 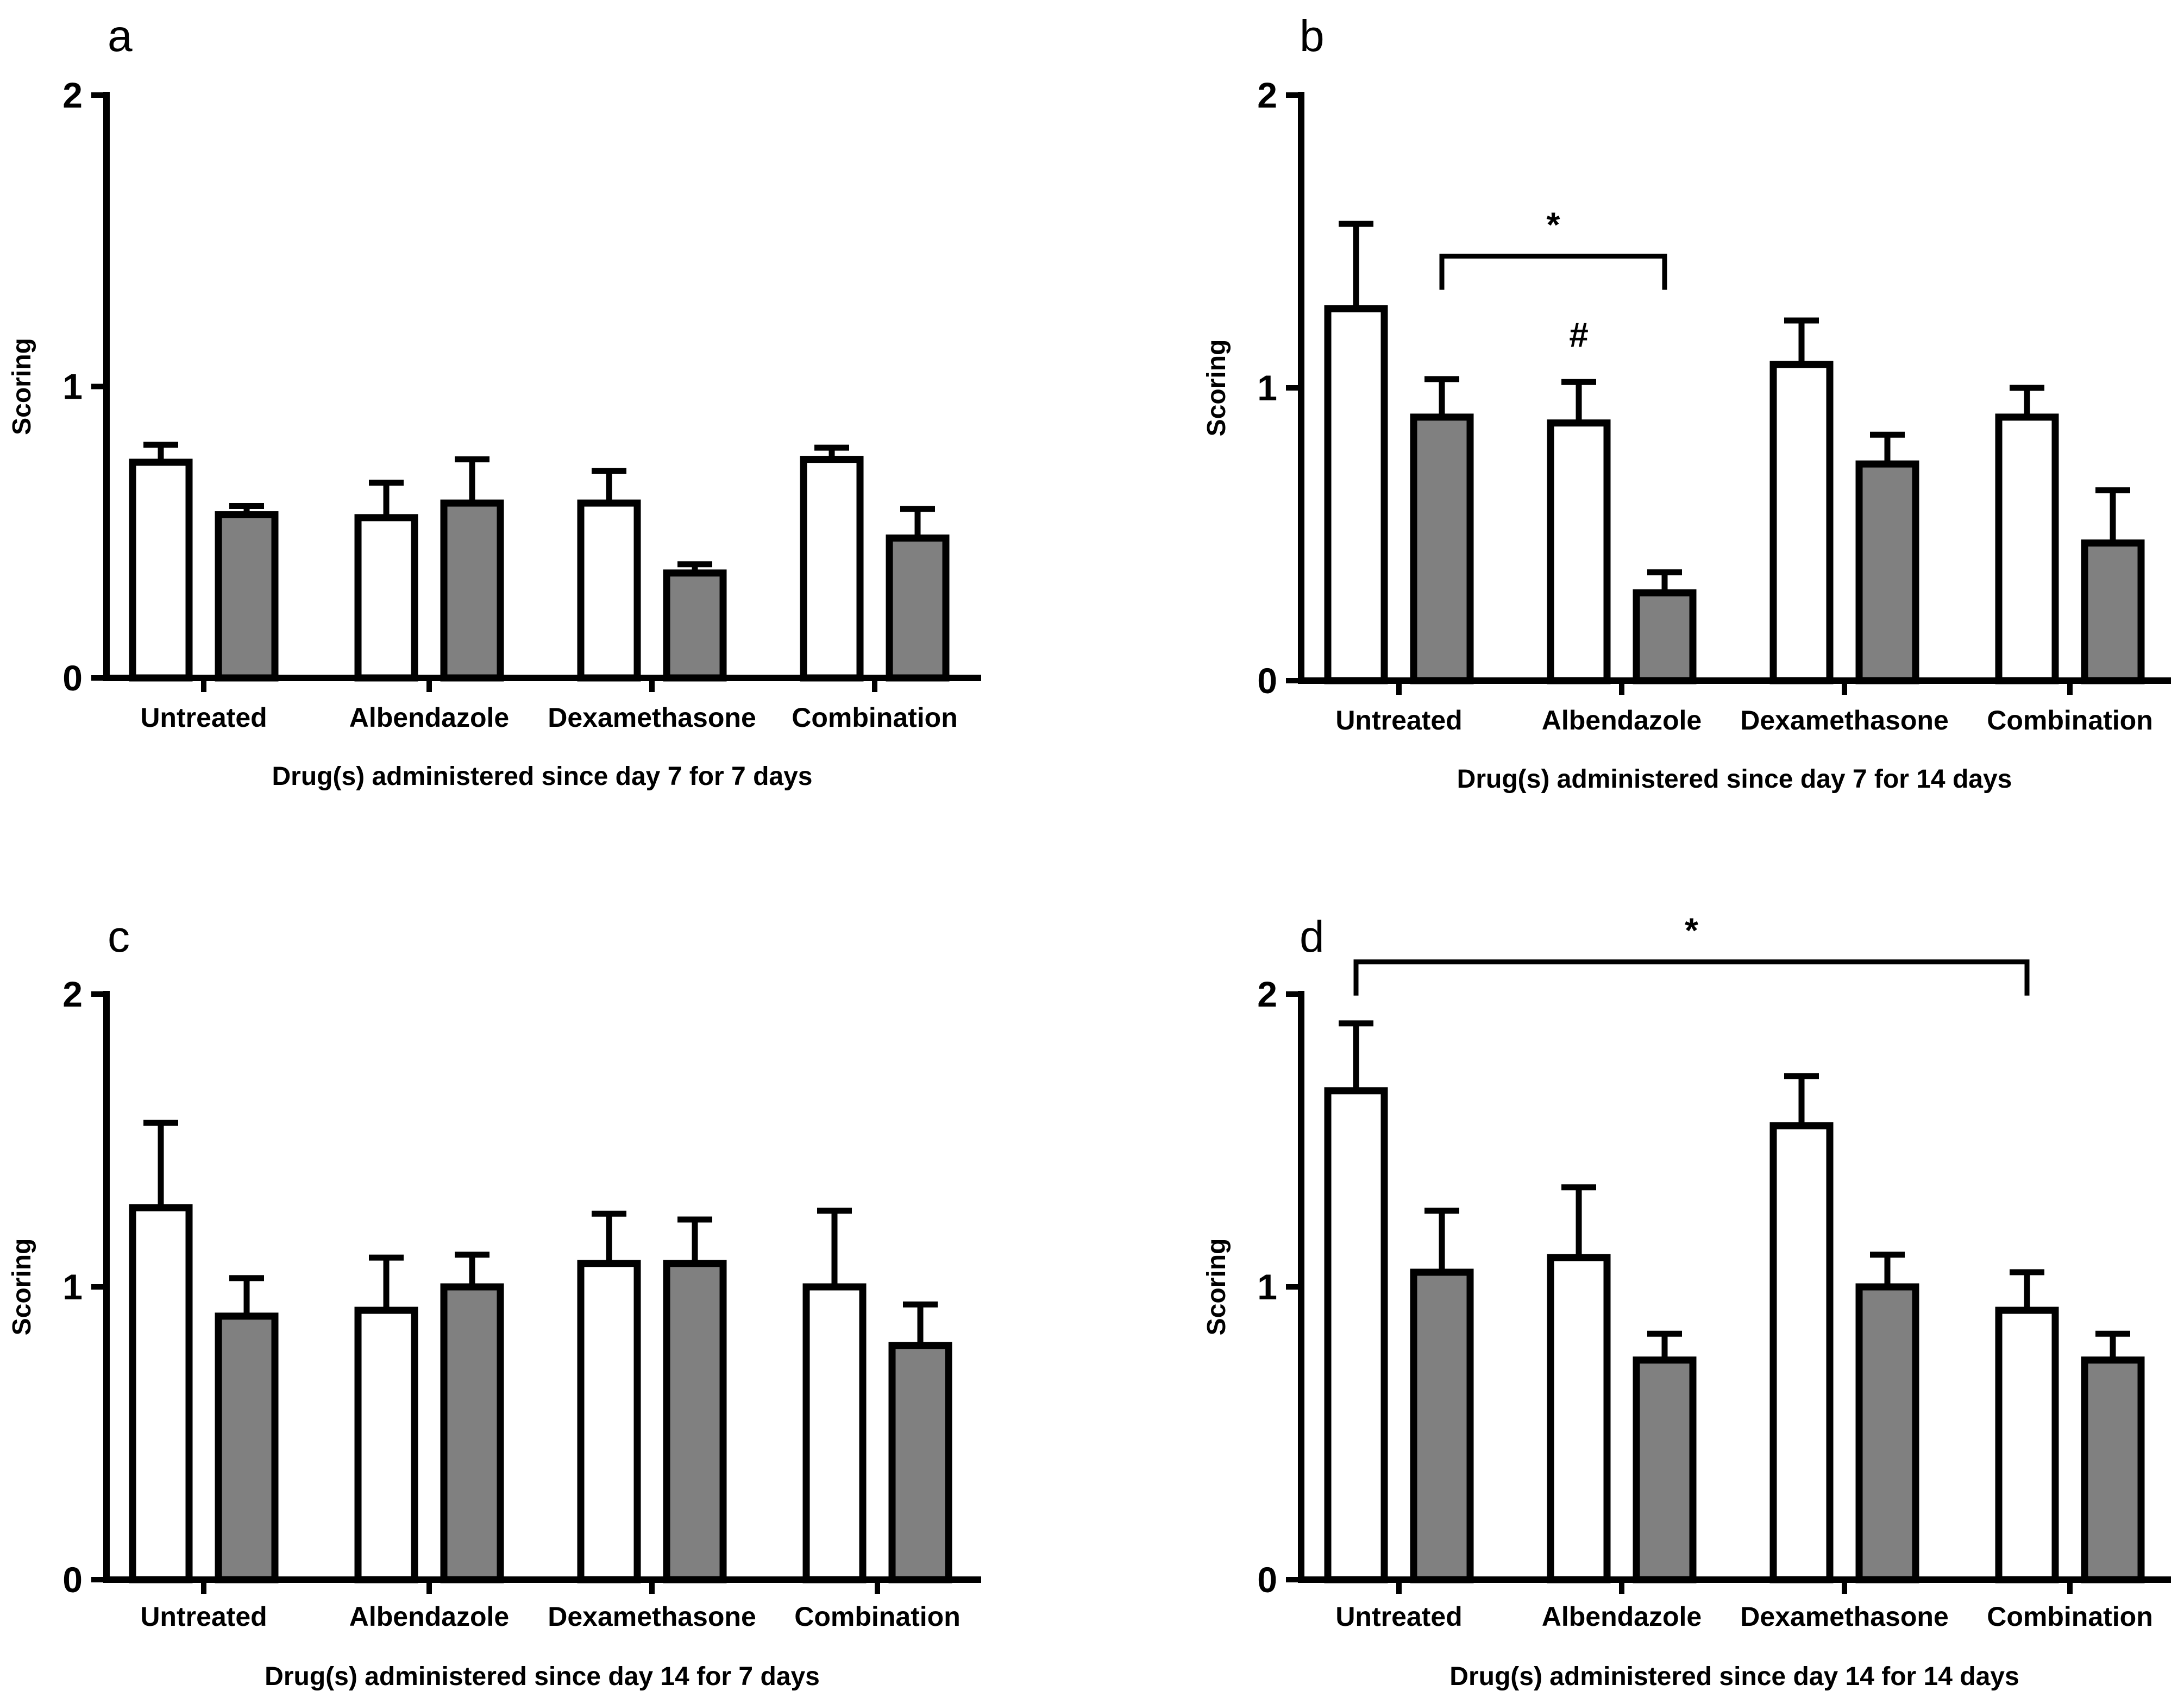 I want to click on panel-letter: b, so click(x=1312, y=36).